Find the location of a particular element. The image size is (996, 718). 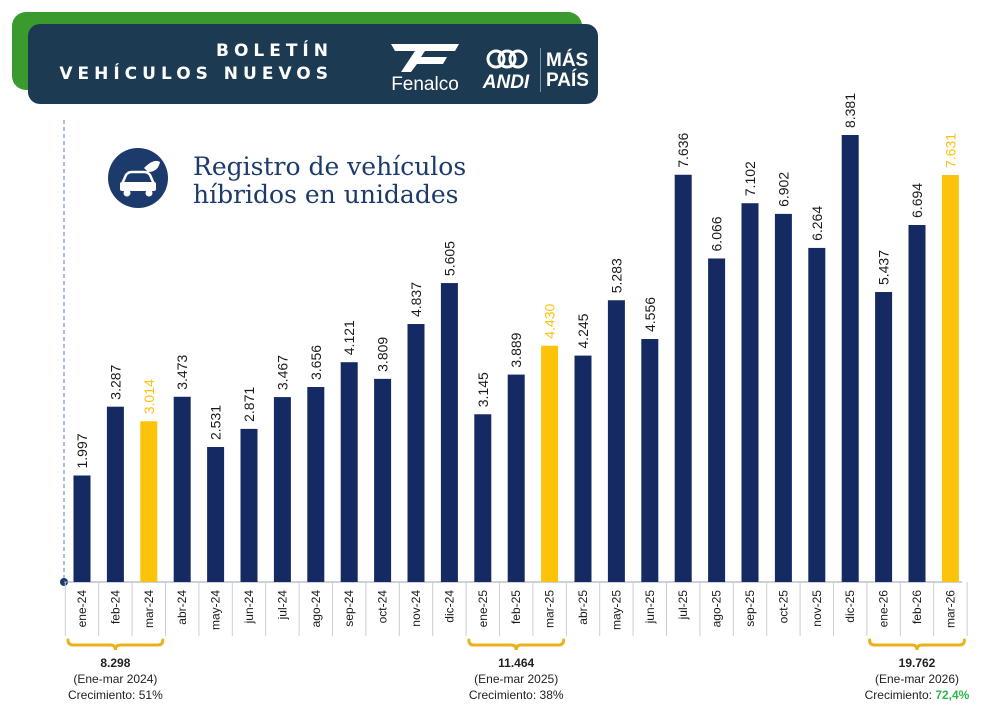

summary-period: (Ene-mar 2026) is located at coordinates (917, 679).